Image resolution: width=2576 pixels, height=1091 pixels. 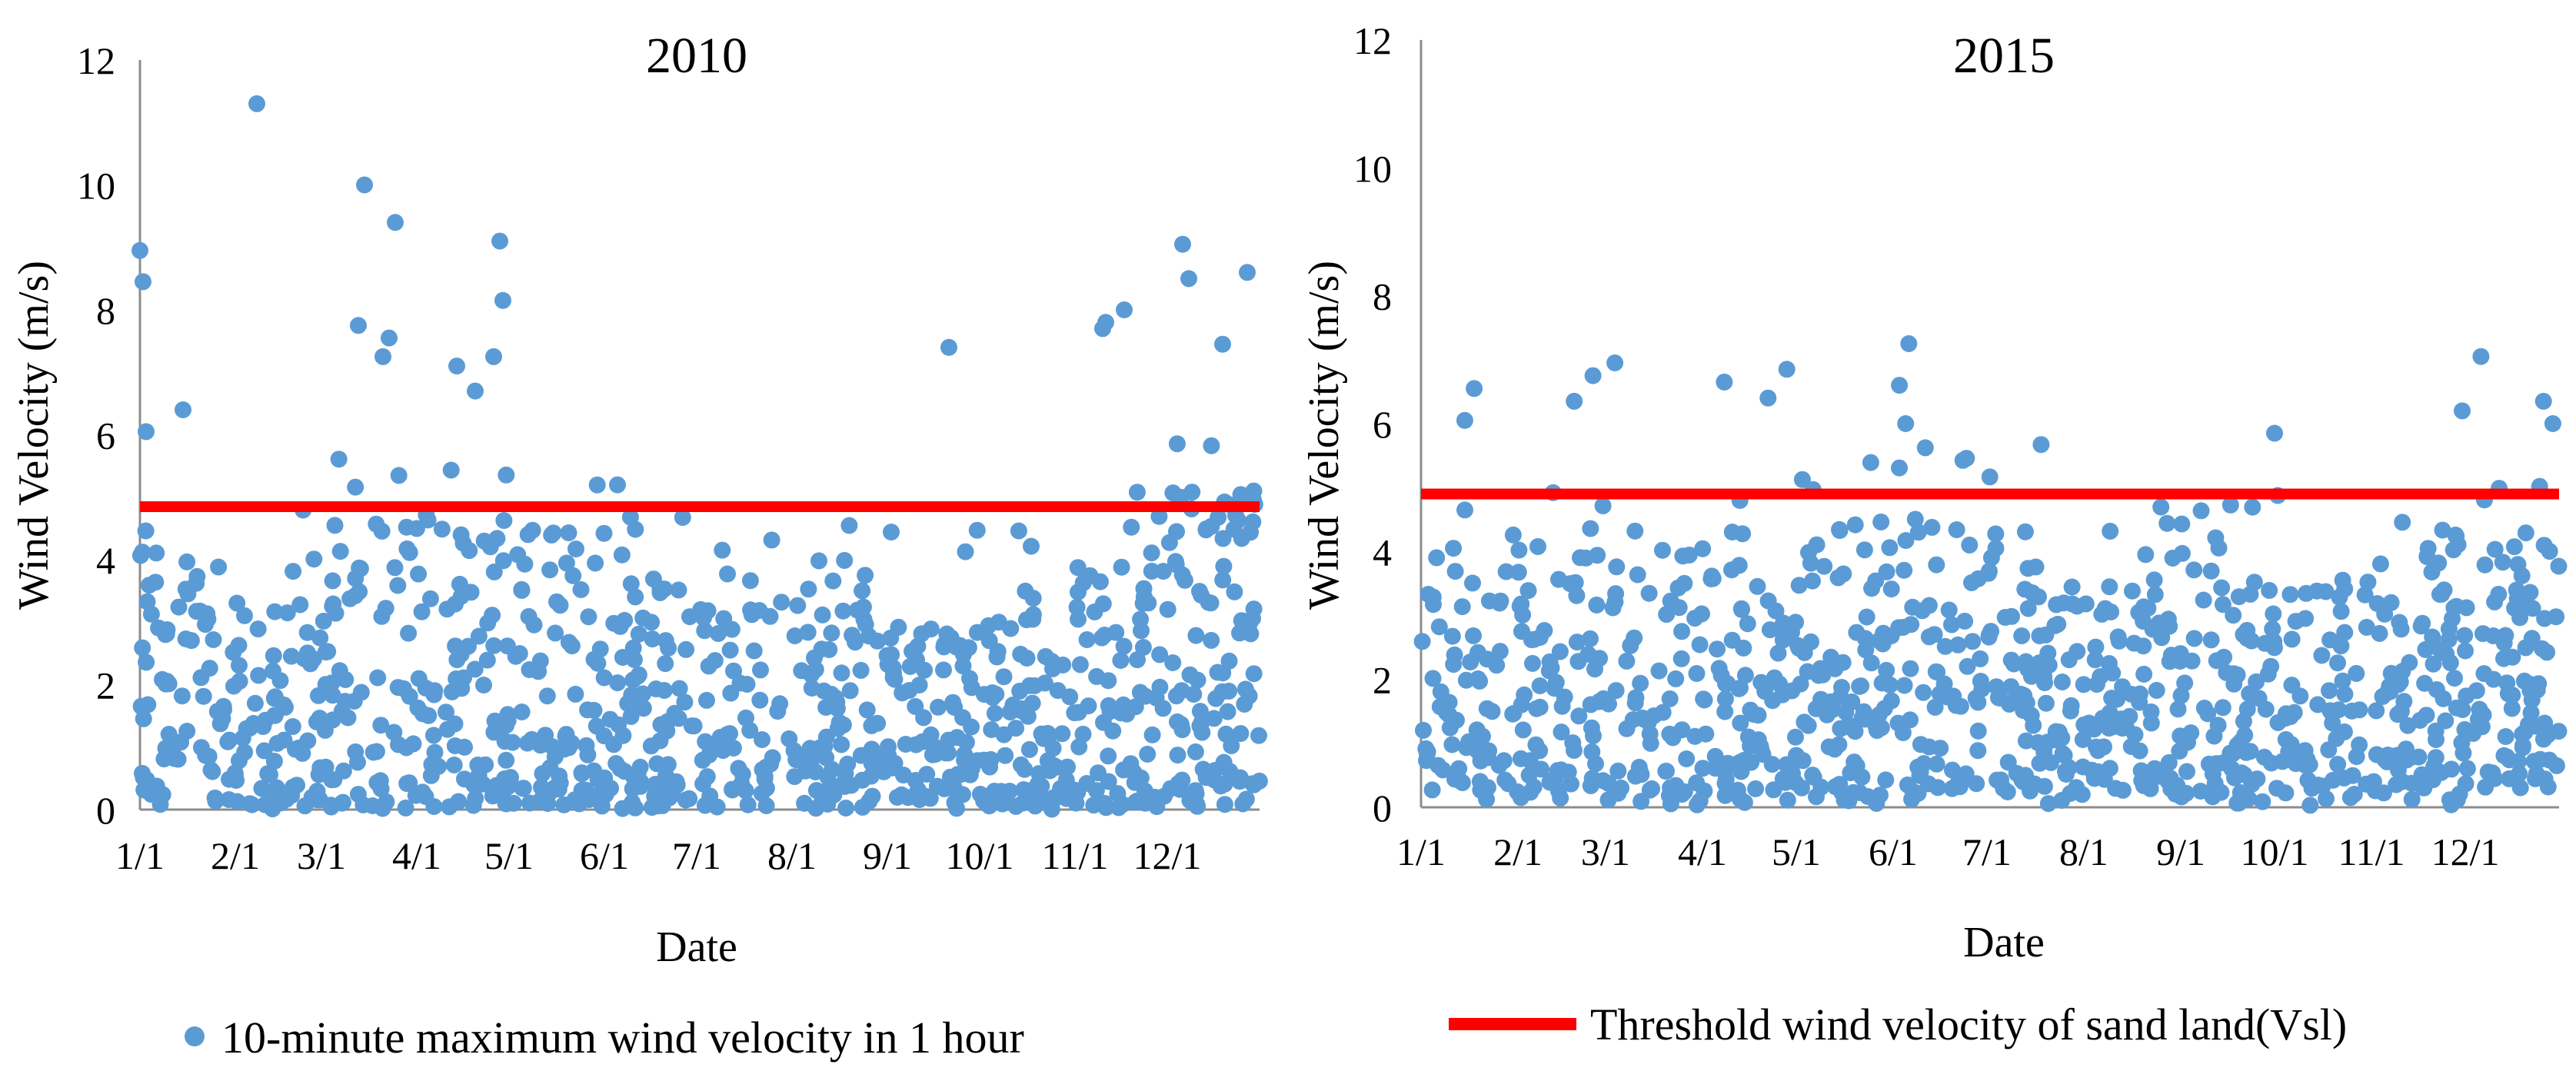 What do you see at coordinates (195, 1036) in the screenshot?
I see `legend-marker` at bounding box center [195, 1036].